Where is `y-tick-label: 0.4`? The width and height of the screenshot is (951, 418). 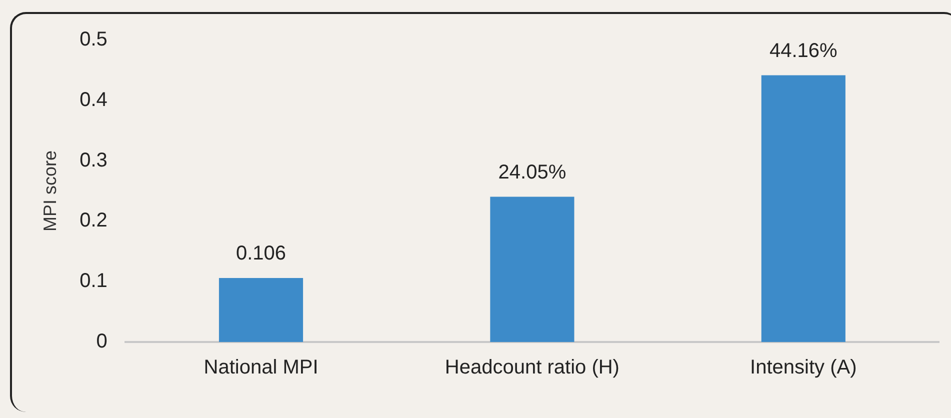
y-tick-label: 0.4 is located at coordinates (94, 99).